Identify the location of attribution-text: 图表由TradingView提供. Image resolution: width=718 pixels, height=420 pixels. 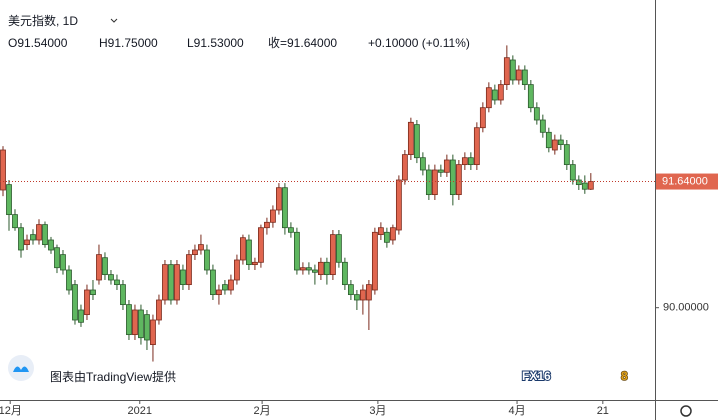
(113, 376).